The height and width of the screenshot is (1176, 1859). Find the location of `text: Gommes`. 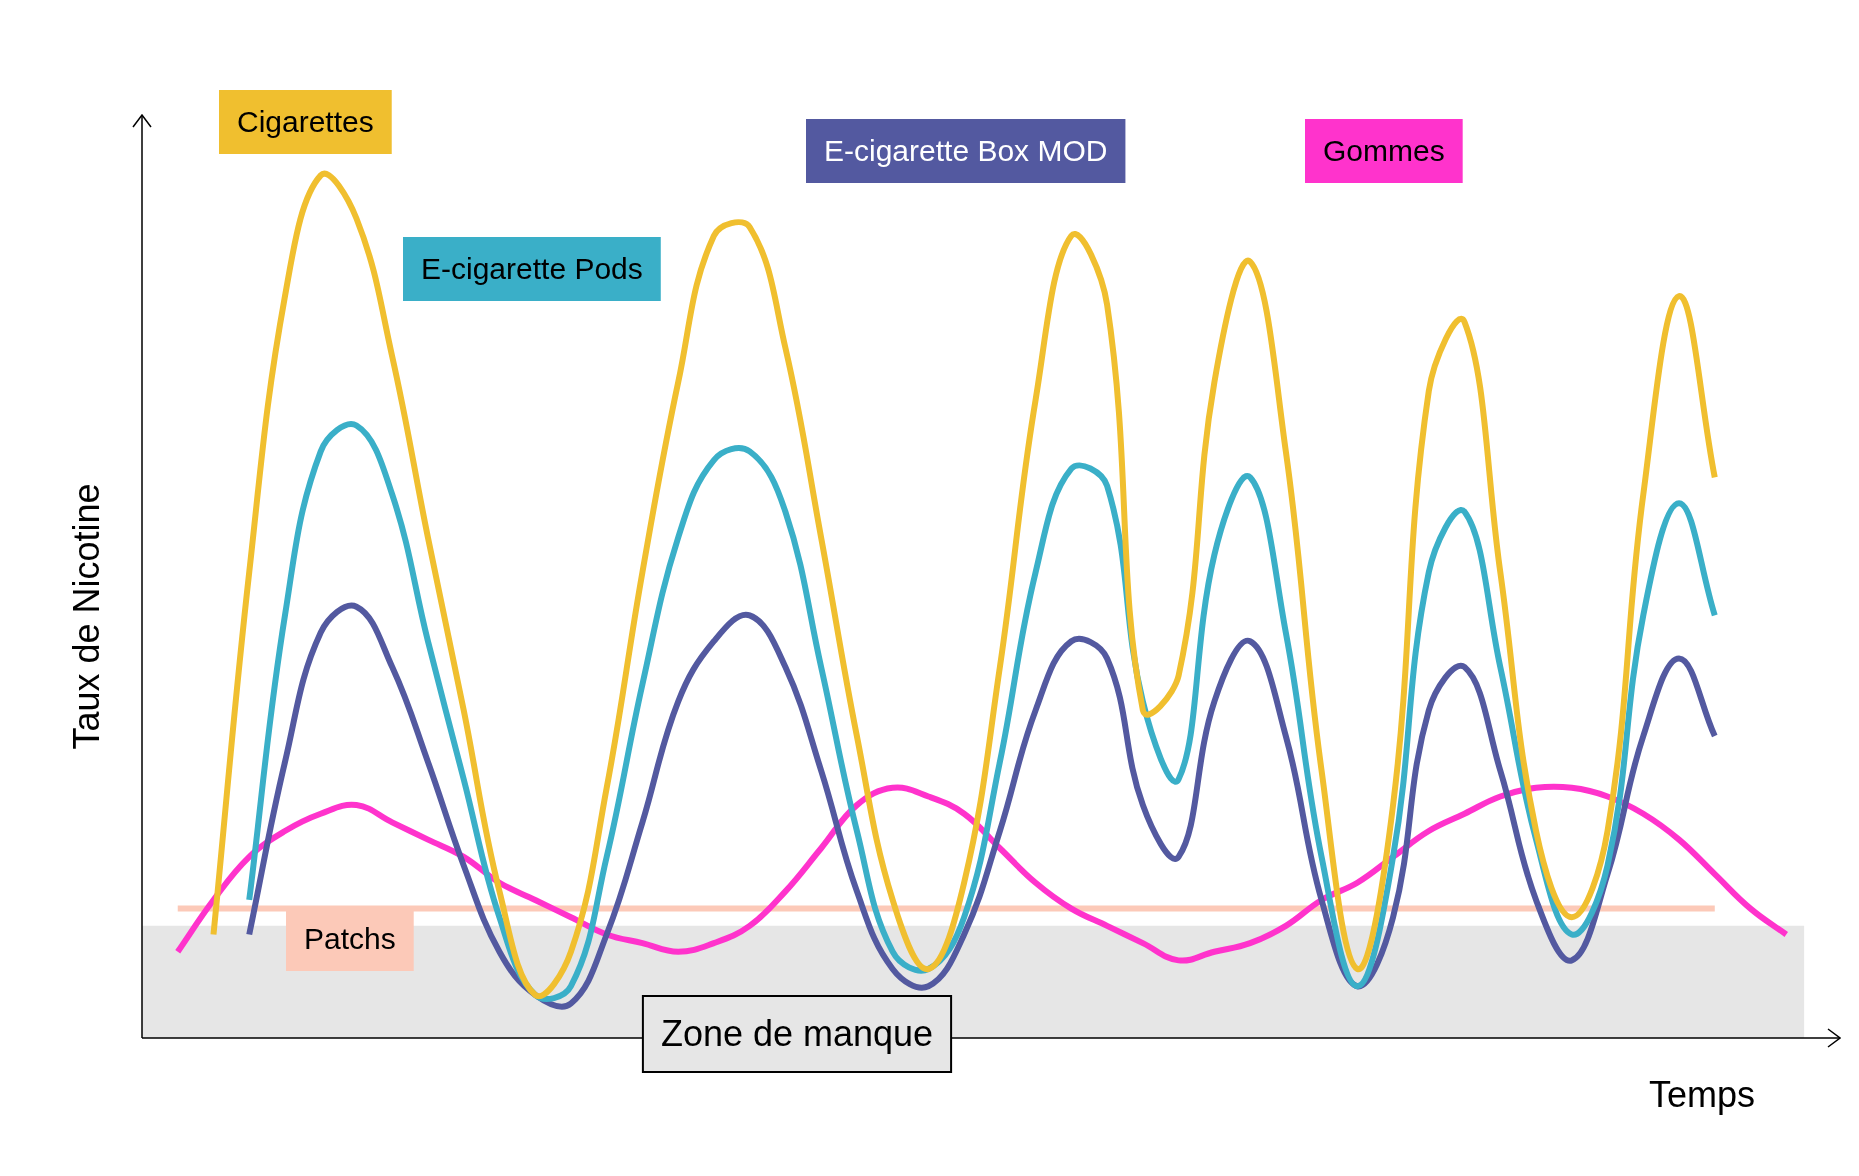

text: Gommes is located at coordinates (1384, 151).